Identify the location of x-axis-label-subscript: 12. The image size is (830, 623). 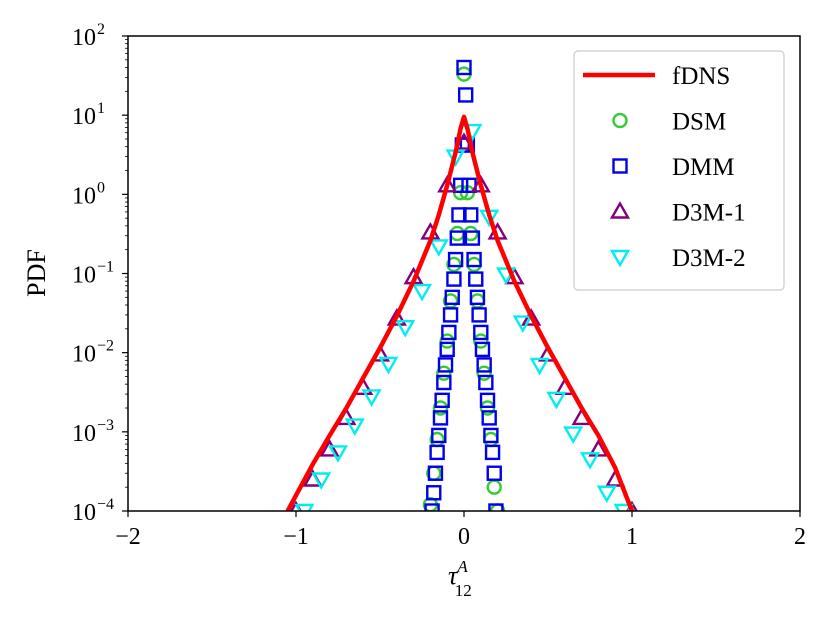
(463, 590).